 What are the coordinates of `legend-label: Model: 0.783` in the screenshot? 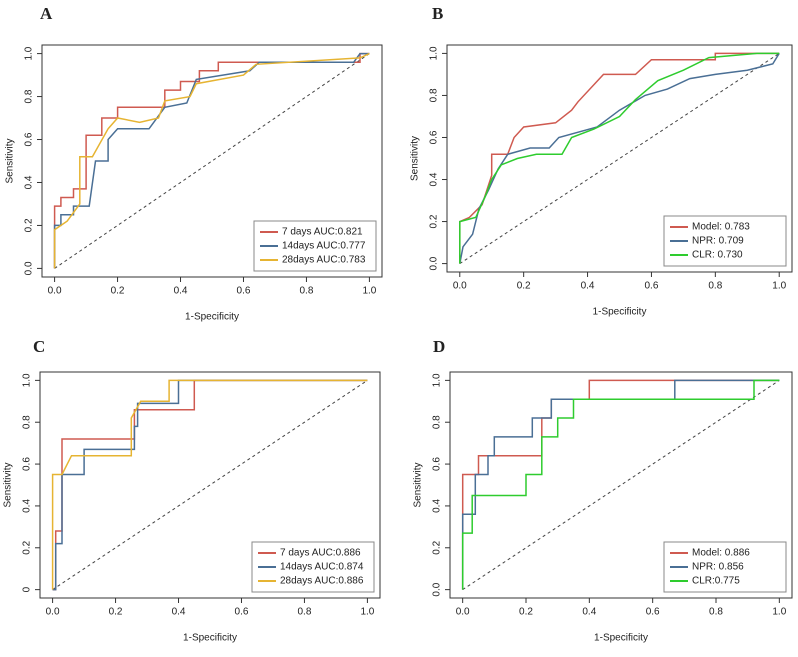 It's located at (721, 227).